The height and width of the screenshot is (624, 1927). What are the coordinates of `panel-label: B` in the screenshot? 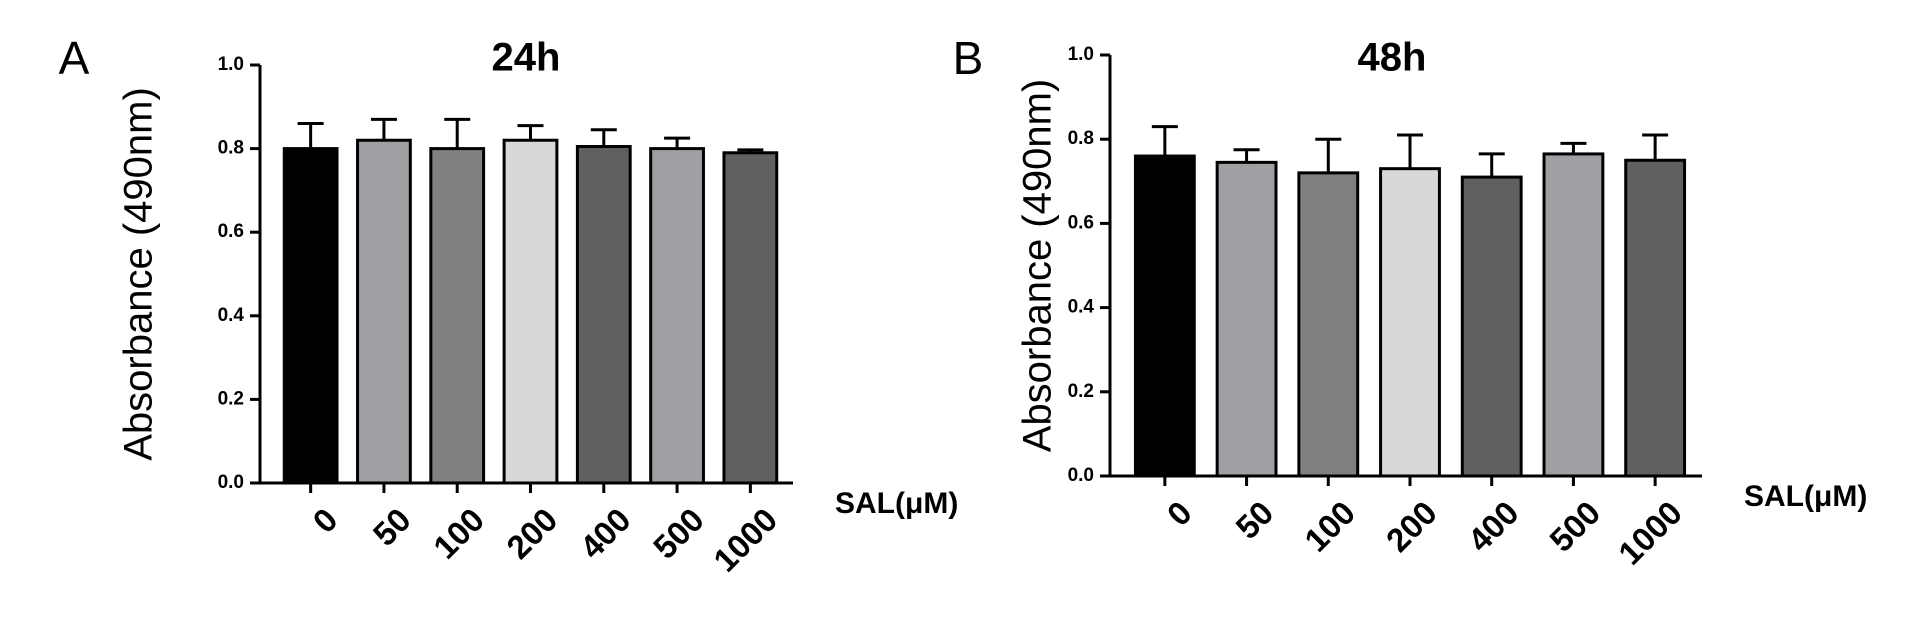 It's located at (968, 58).